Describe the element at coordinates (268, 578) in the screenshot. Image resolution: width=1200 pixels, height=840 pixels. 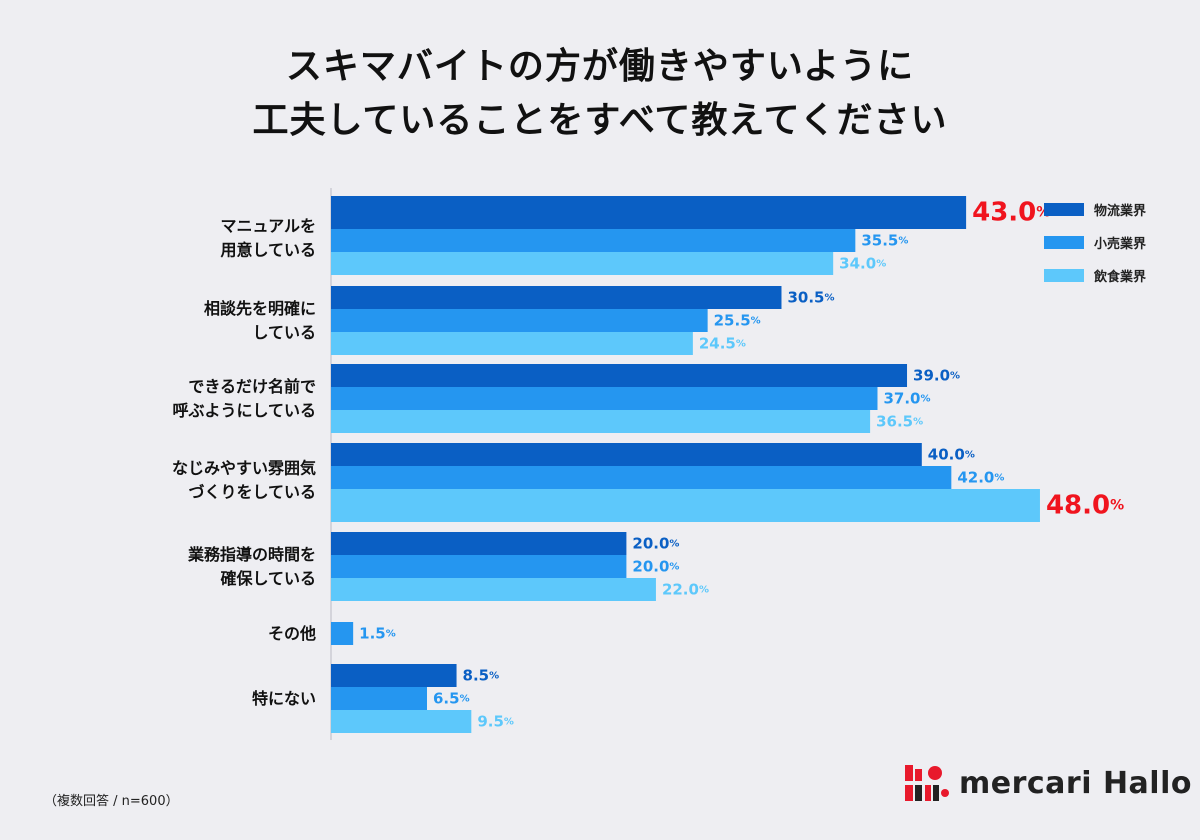
I see `category-label-4-1: 確保している` at that location.